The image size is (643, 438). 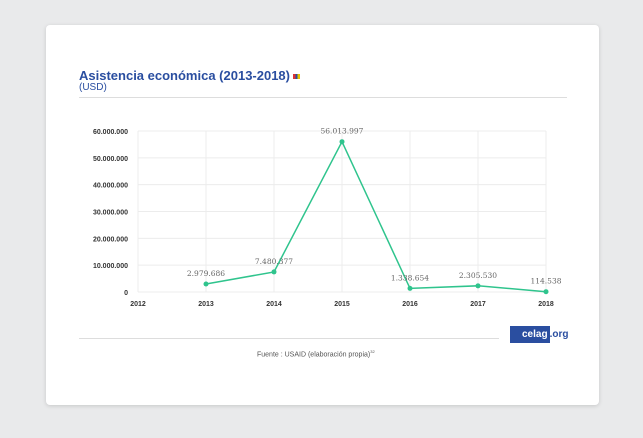 I want to click on celag-logo: celag .org, so click(x=539, y=334).